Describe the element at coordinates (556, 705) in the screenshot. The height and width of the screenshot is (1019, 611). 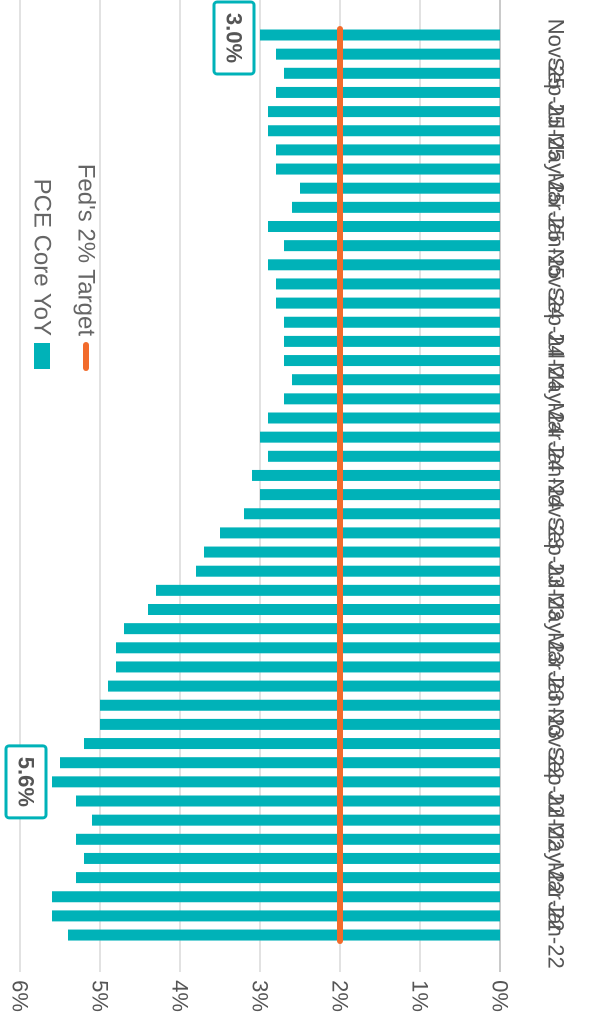
I see `category-tick-label: Jan-23` at that location.